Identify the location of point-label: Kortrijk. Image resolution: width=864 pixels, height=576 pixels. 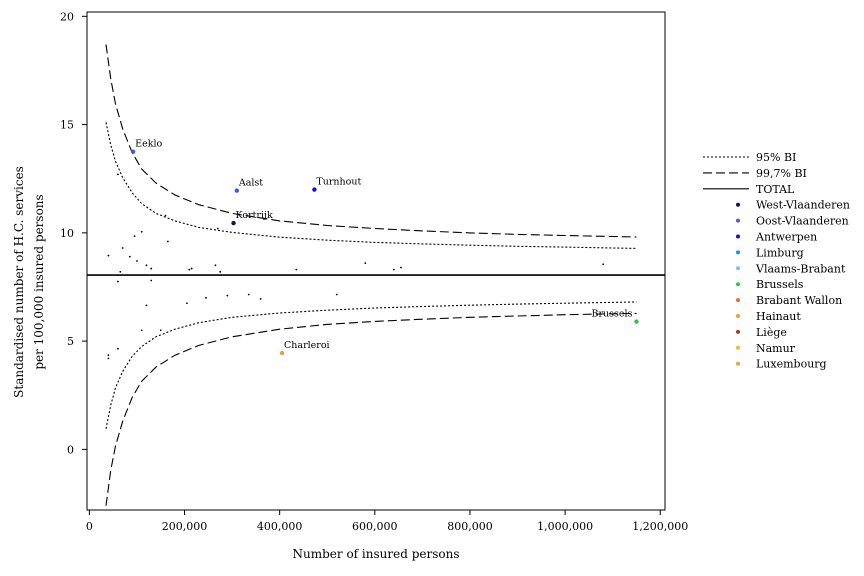
(254, 215).